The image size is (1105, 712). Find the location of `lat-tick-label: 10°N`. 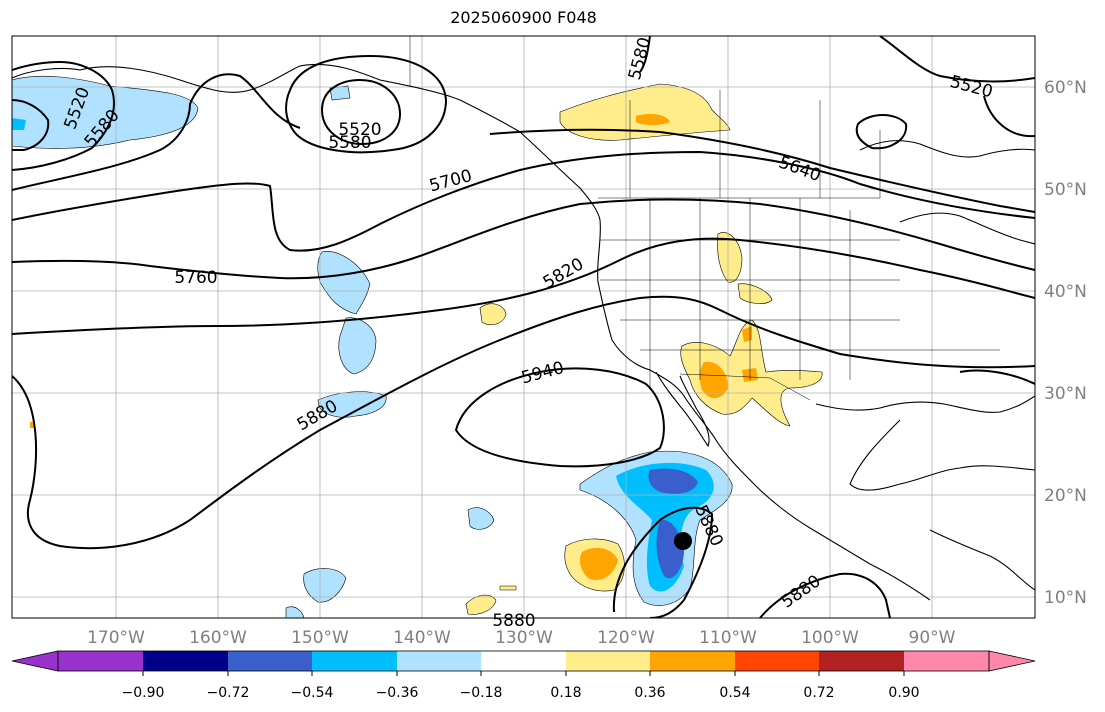

lat-tick-label: 10°N is located at coordinates (1065, 598).